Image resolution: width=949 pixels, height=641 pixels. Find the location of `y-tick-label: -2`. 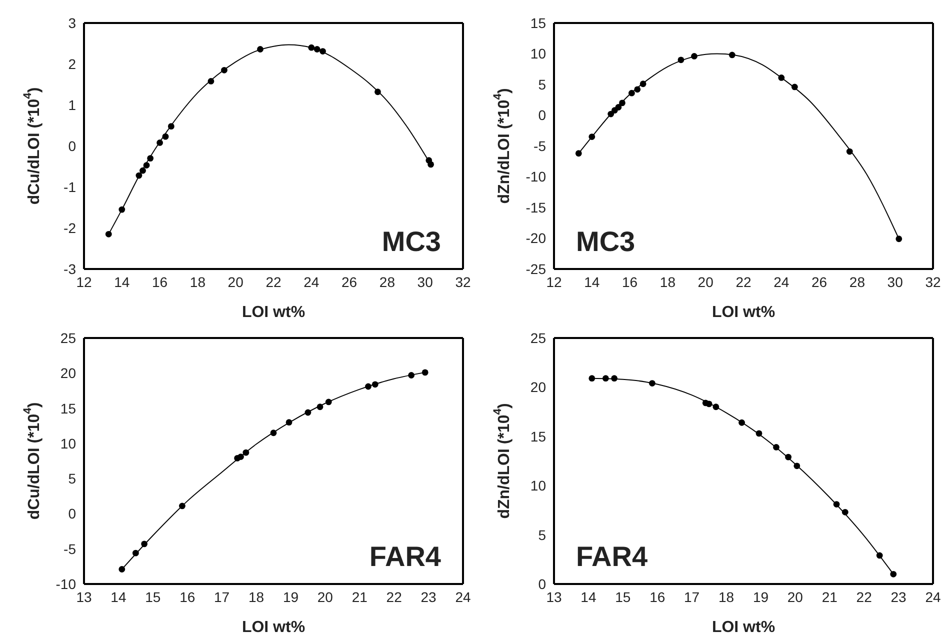

y-tick-label: -2 is located at coordinates (70, 228).